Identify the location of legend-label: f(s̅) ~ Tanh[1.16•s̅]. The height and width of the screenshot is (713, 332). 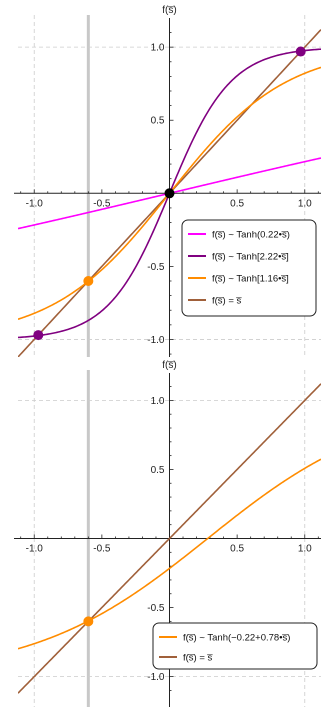
(250, 279).